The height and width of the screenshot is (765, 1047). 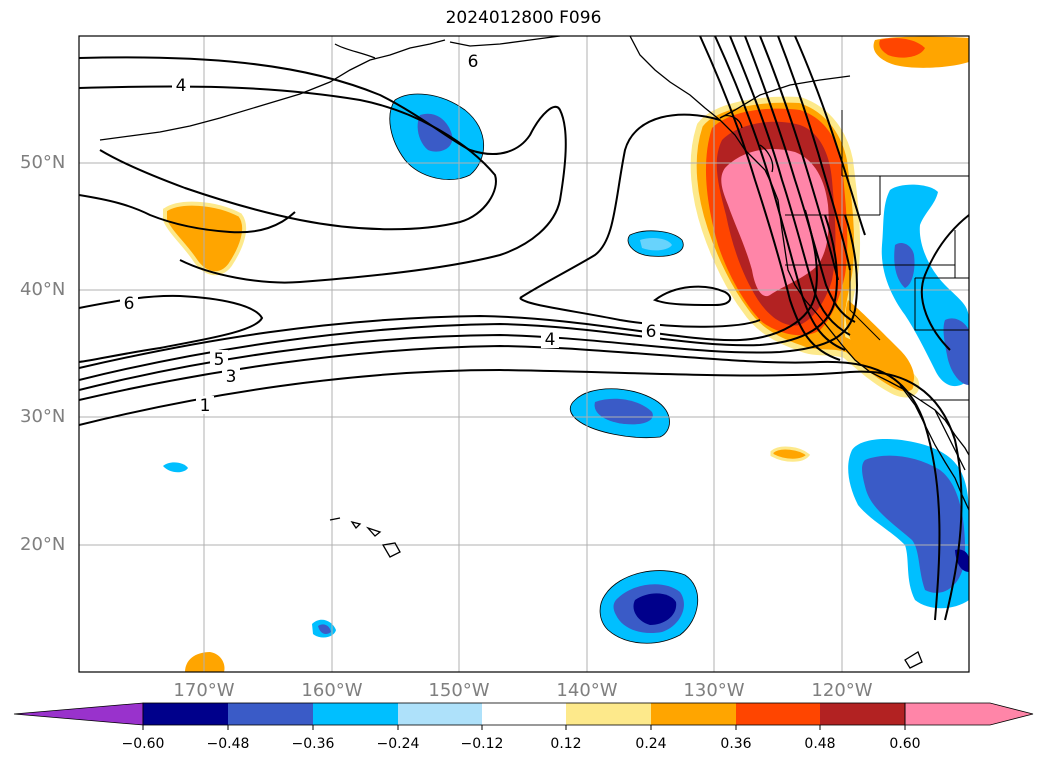 I want to click on lat-label: 20°N, so click(x=43, y=544).